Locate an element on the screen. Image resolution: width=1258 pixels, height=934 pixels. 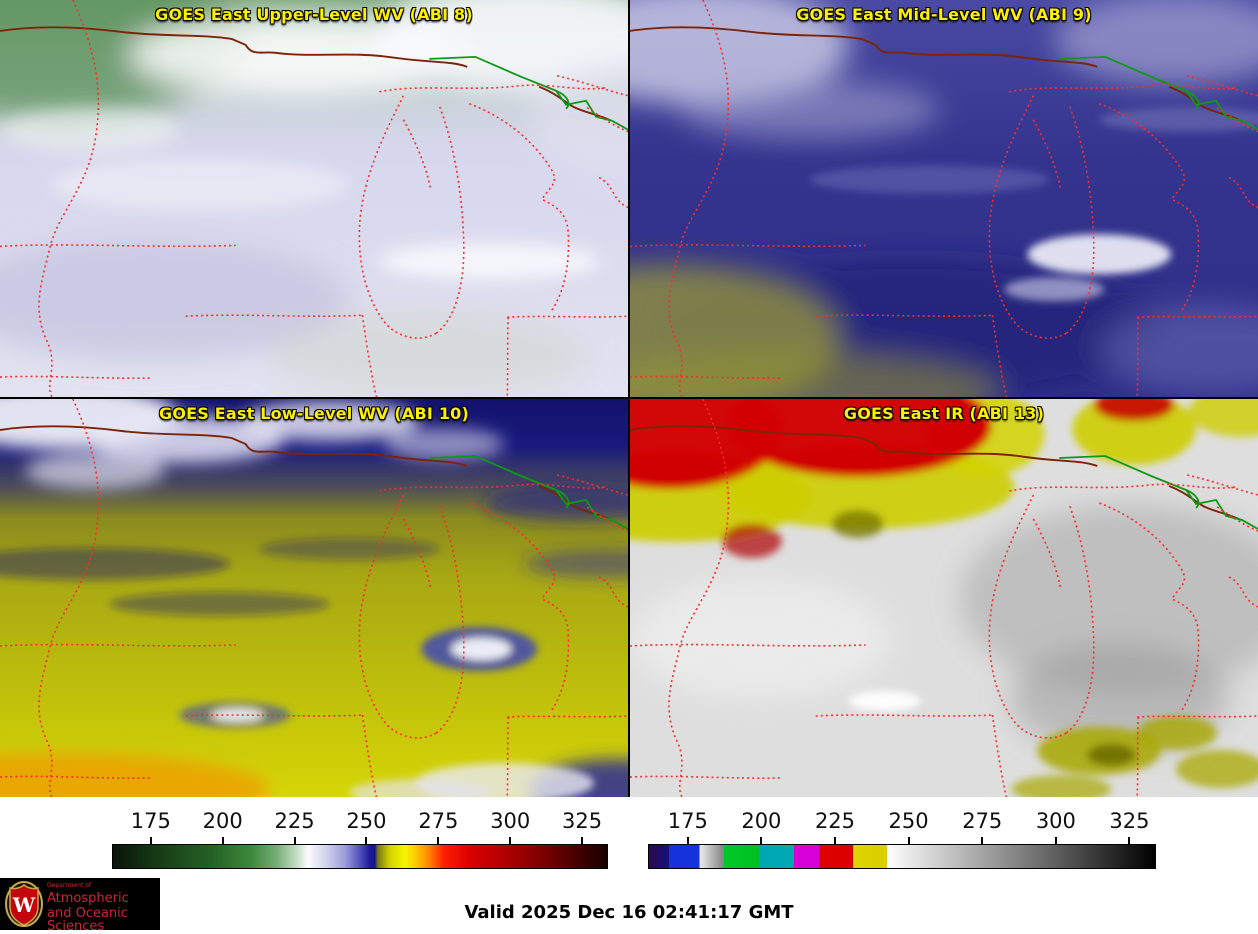
panel-title-abi10: GOES East Low-Level WV (ABI 10) is located at coordinates (313, 413).